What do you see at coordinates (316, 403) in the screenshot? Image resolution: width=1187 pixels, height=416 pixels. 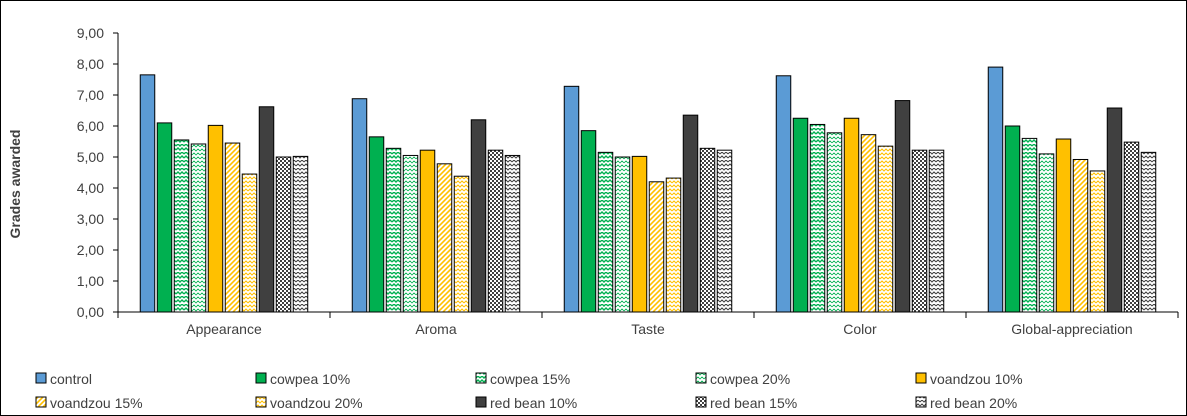 I see `legend-label: voandzou 20%` at bounding box center [316, 403].